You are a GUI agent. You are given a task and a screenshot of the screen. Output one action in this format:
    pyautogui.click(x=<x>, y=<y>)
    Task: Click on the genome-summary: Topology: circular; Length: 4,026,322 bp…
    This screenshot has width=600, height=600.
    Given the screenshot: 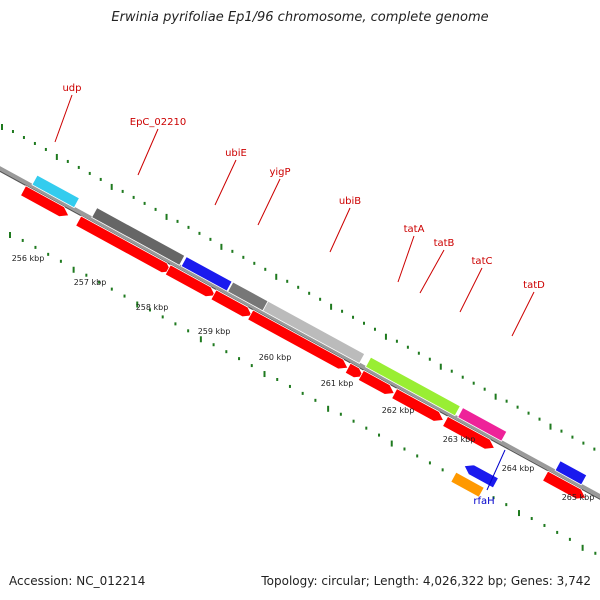 What is the action you would take?
    pyautogui.click(x=426, y=581)
    